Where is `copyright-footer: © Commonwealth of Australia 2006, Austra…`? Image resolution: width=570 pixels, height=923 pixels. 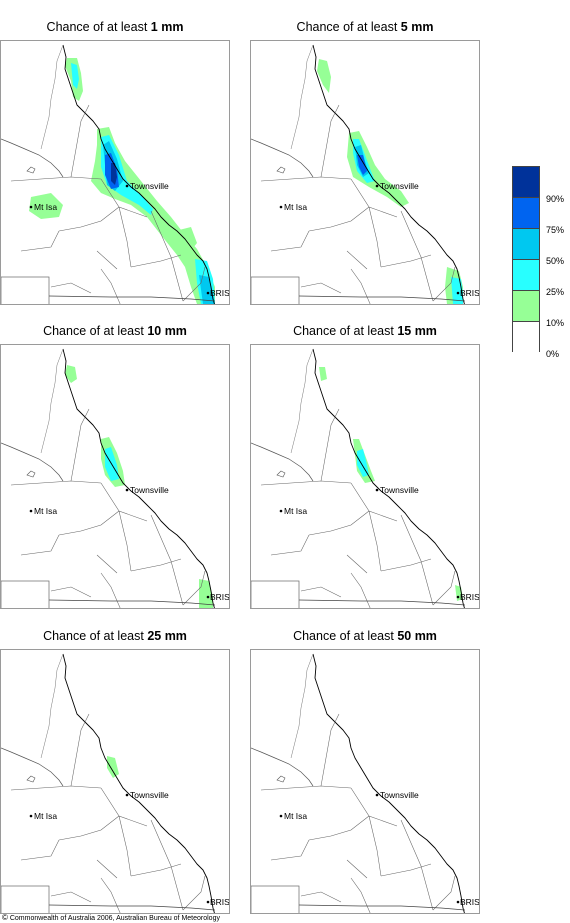
copyright-footer: © Commonwealth of Australia 2006, Austra… is located at coordinates (111, 917).